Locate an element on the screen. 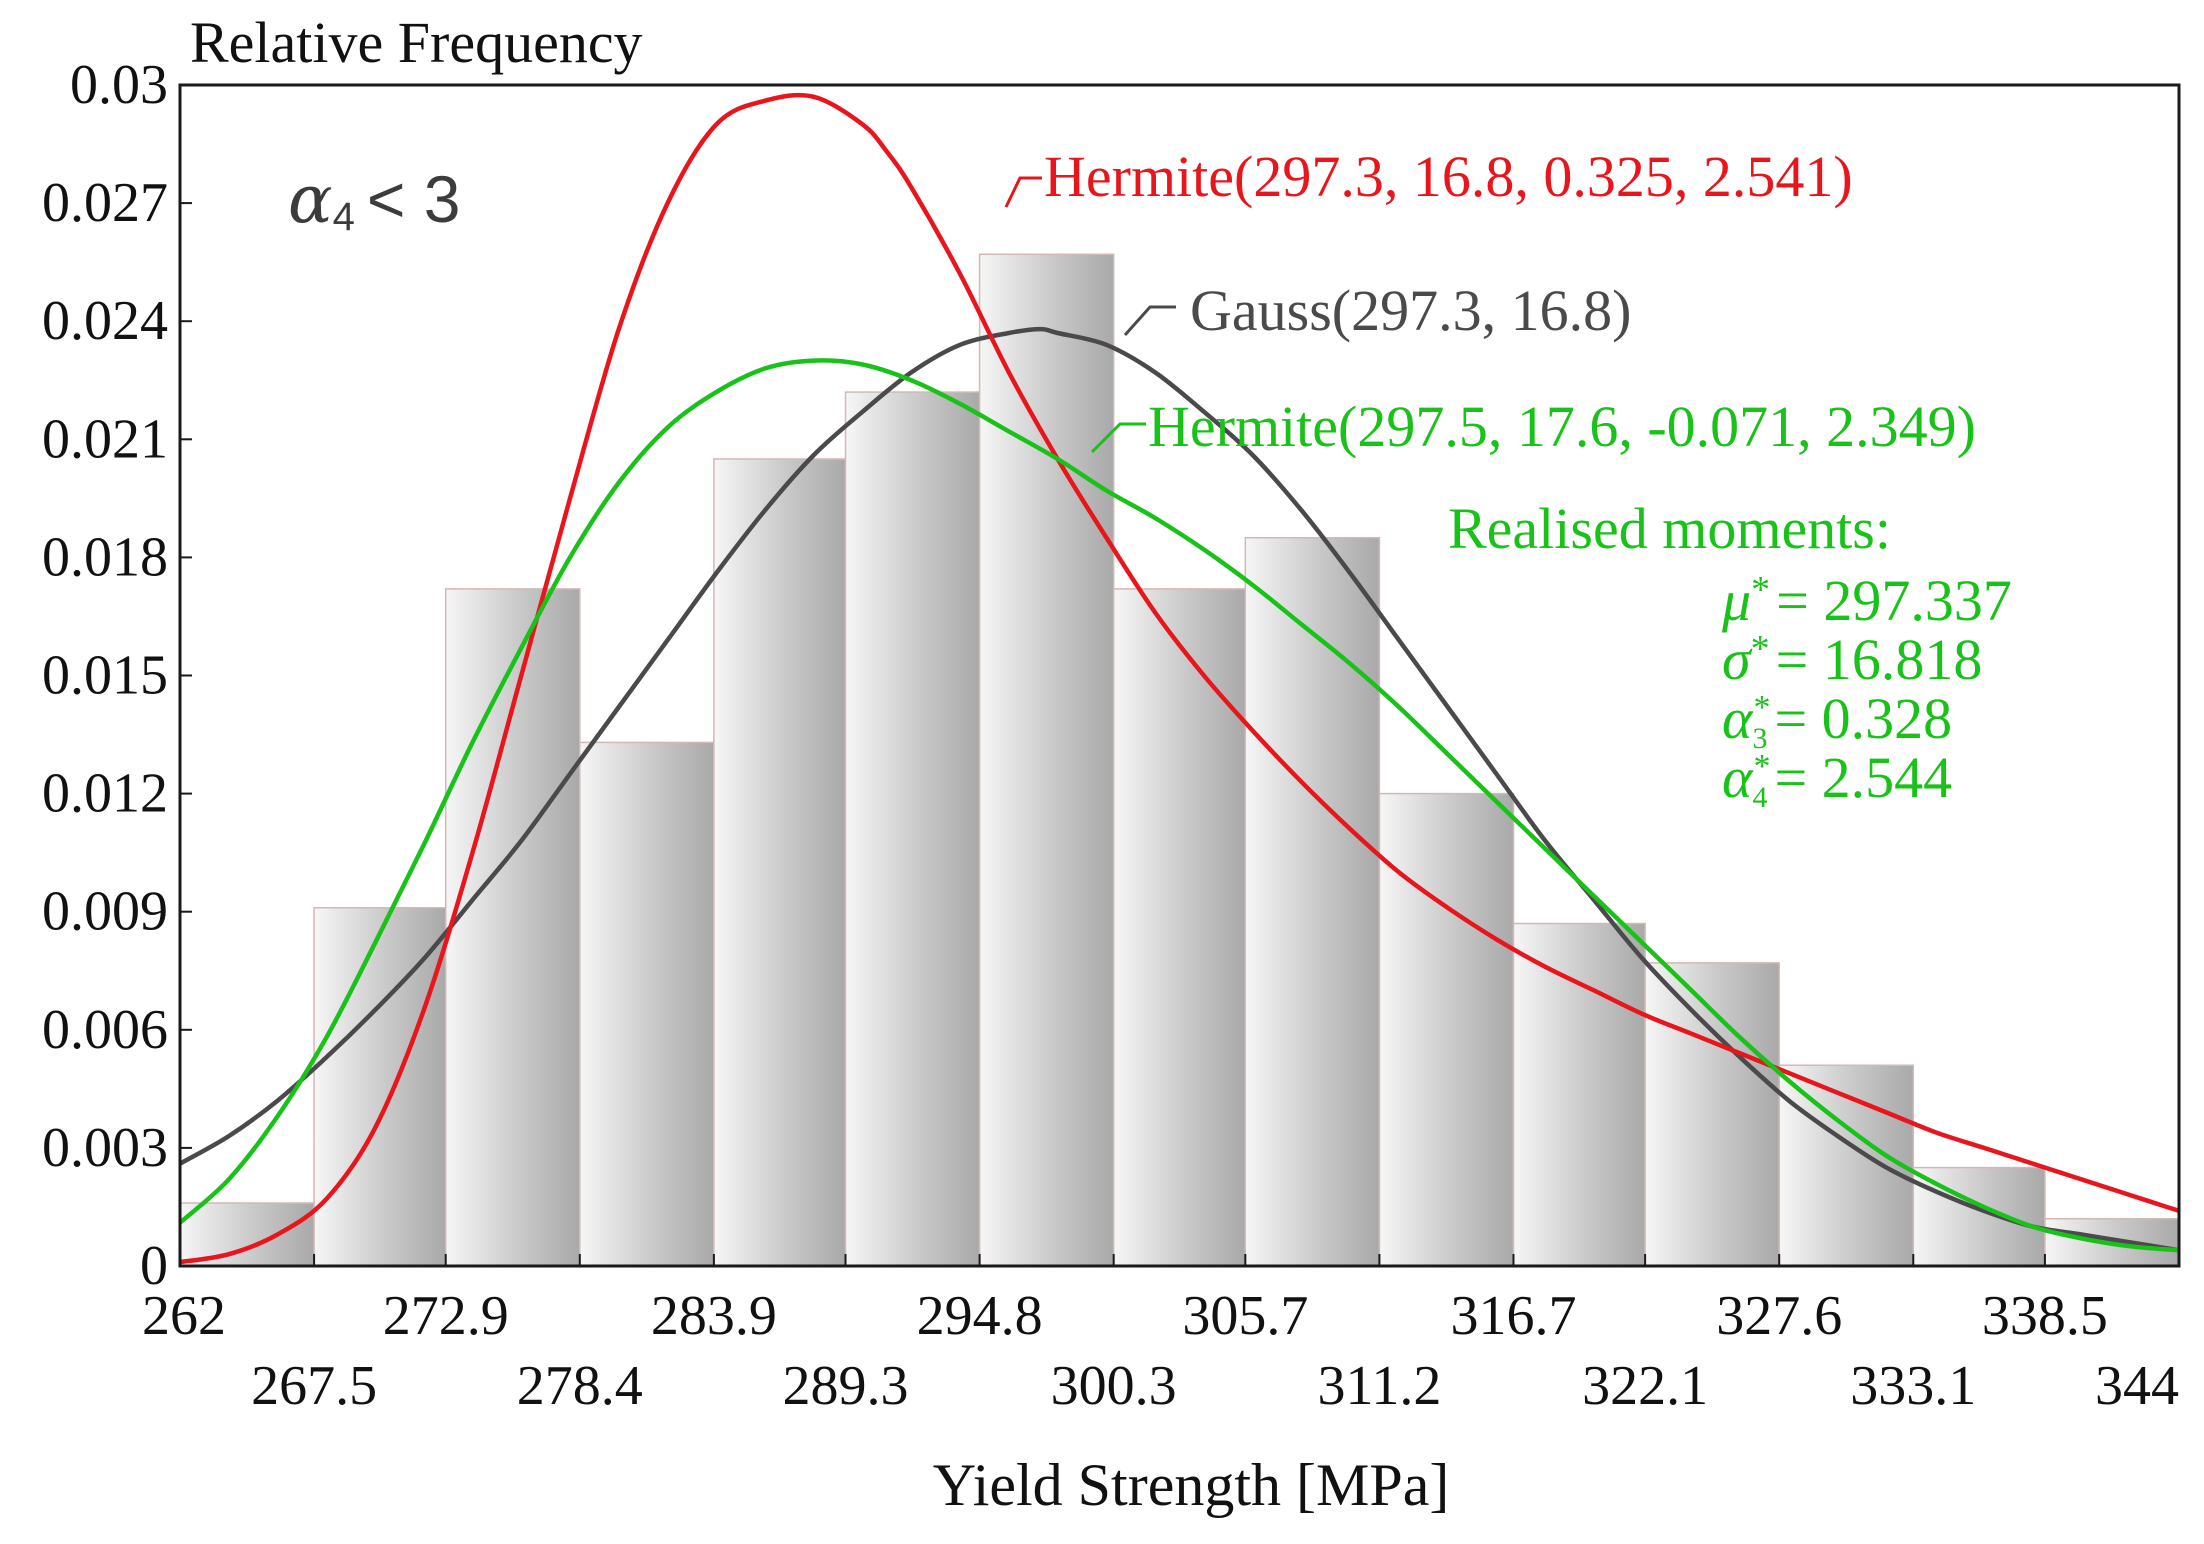 The image size is (2204, 1544). y-tick-label: 0.024 is located at coordinates (105, 321).